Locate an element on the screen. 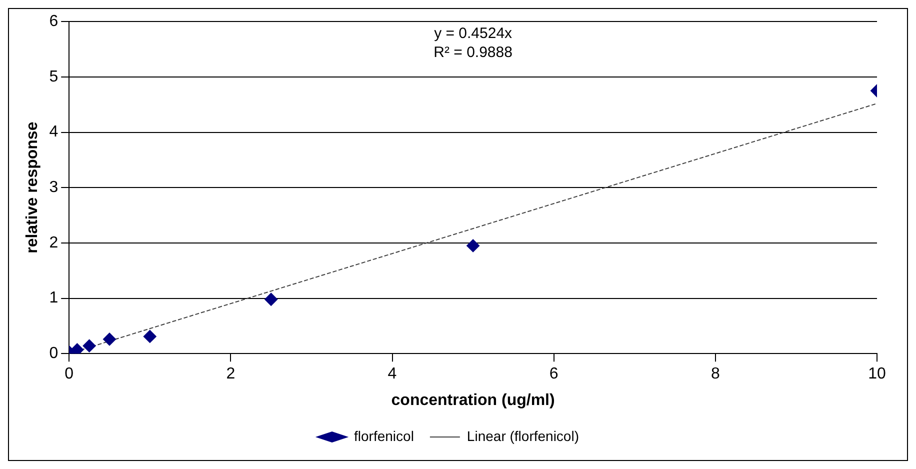 This screenshot has width=916, height=469. legend-label: florfenicol is located at coordinates (384, 436).